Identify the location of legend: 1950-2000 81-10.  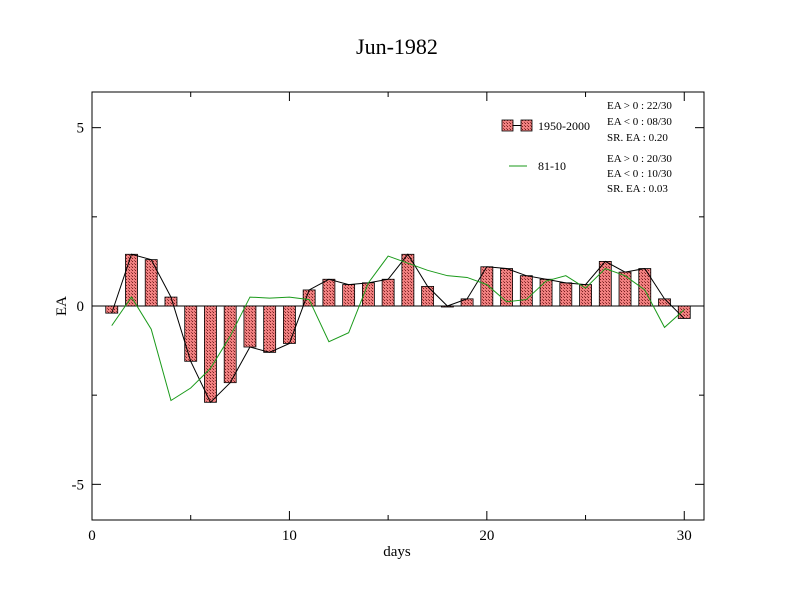
(545, 146).